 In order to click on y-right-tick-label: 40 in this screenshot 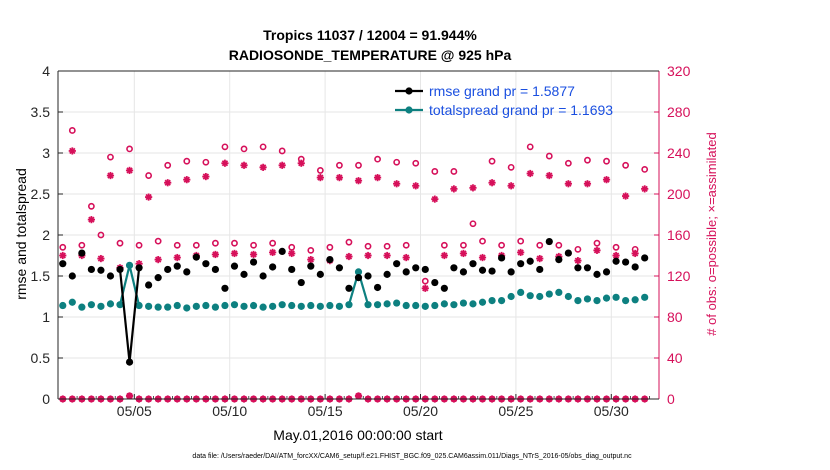, I will do `click(675, 358)`.